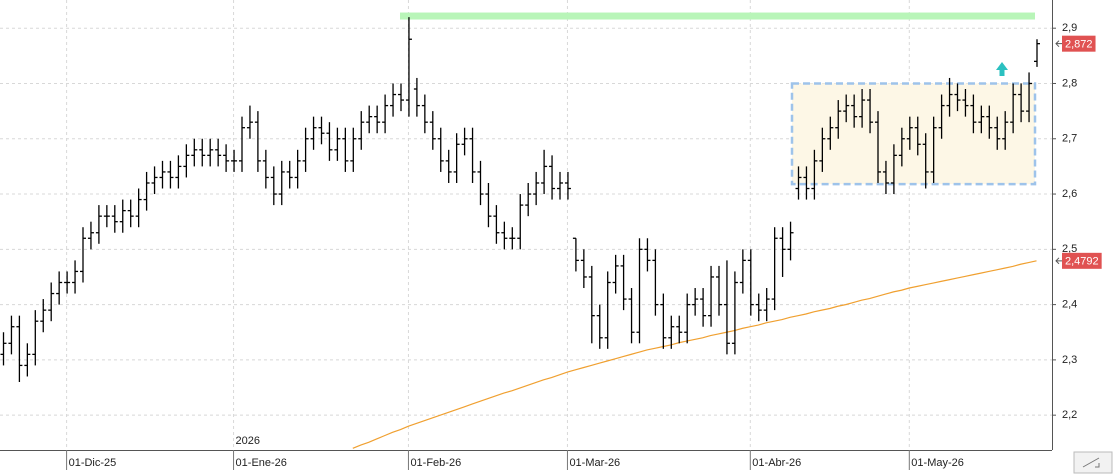 The width and height of the screenshot is (1113, 474). What do you see at coordinates (776, 463) in the screenshot?
I see `x-tick-label: 01-Abr-26` at bounding box center [776, 463].